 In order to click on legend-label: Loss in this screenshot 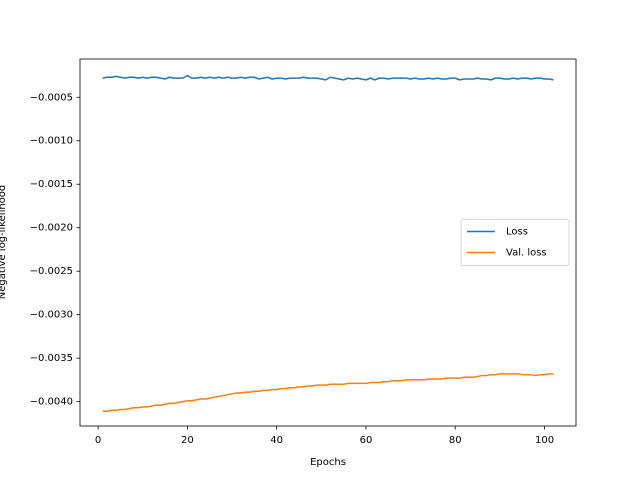, I will do `click(517, 232)`.